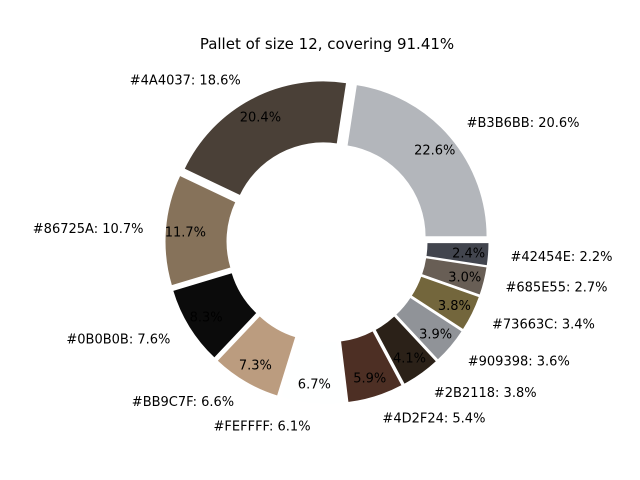  What do you see at coordinates (433, 418) in the screenshot?
I see `slice-outer-label: #4D2F24: 5.4%` at bounding box center [433, 418].